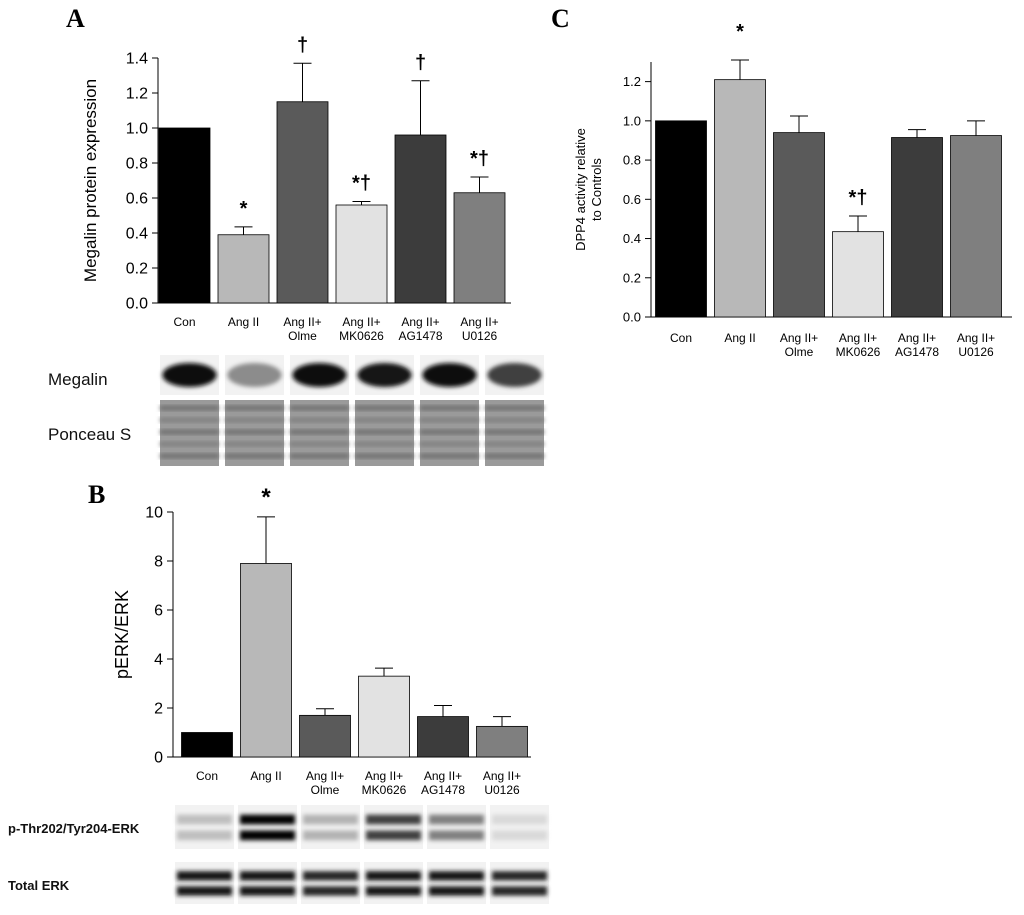  I want to click on y-tick-label: 10, so click(154, 513).